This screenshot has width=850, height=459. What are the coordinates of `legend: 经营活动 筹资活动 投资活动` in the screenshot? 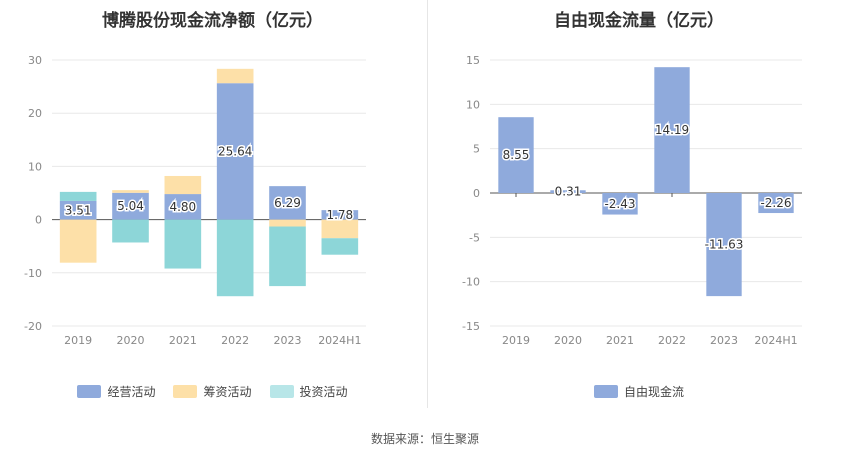 It's located at (212, 391).